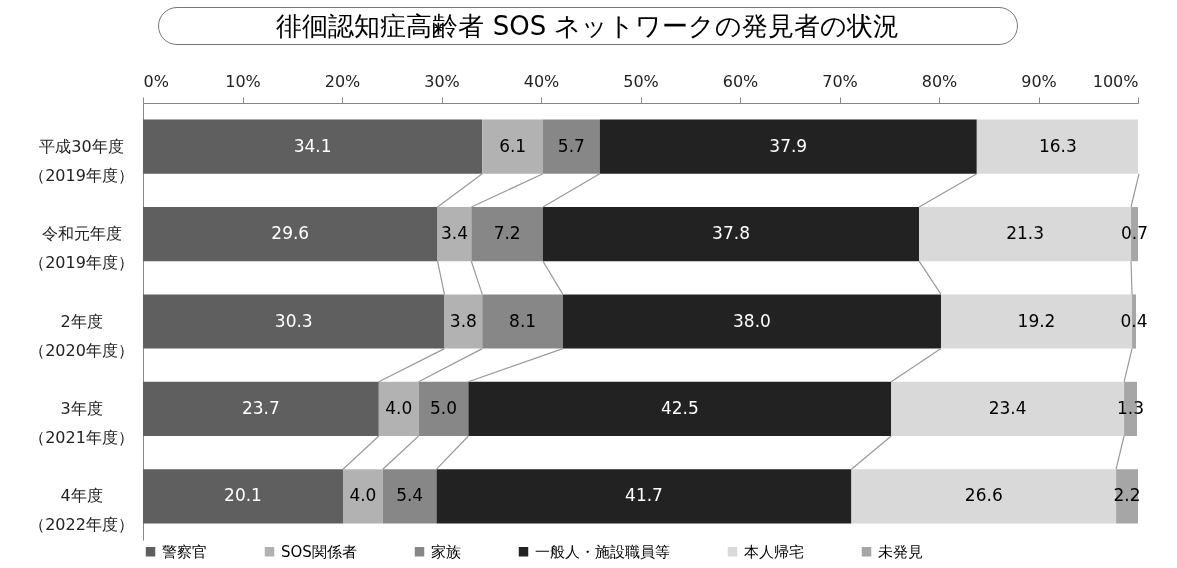  What do you see at coordinates (679, 407) in the screenshot?
I see `data-label: 42.5` at bounding box center [679, 407].